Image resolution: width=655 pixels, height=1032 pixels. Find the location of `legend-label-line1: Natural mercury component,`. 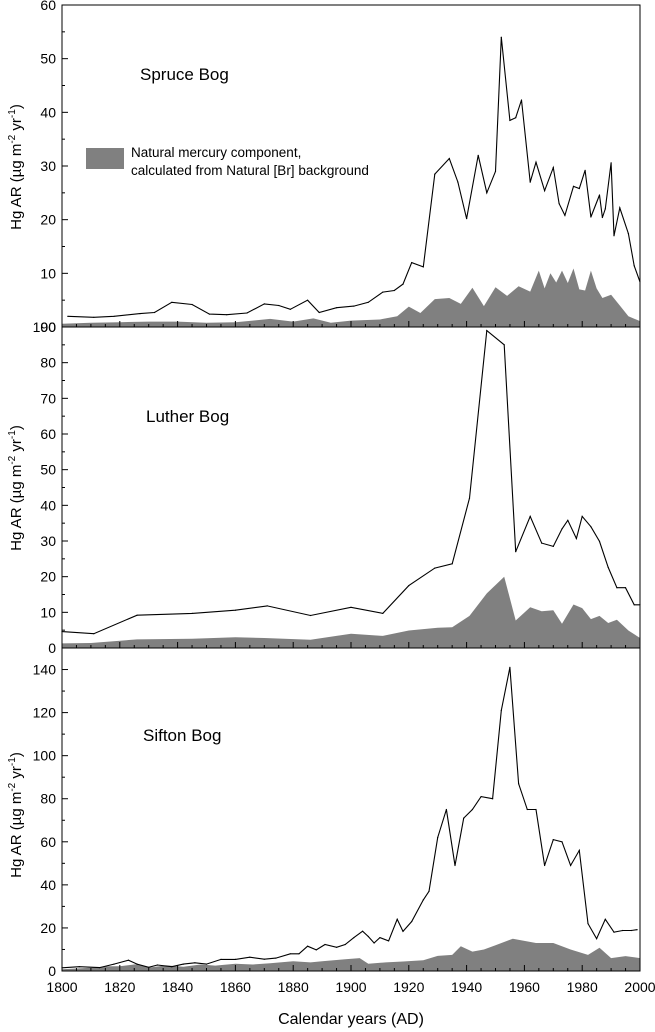

legend-label-line1: Natural mercury component, is located at coordinates (216, 152).